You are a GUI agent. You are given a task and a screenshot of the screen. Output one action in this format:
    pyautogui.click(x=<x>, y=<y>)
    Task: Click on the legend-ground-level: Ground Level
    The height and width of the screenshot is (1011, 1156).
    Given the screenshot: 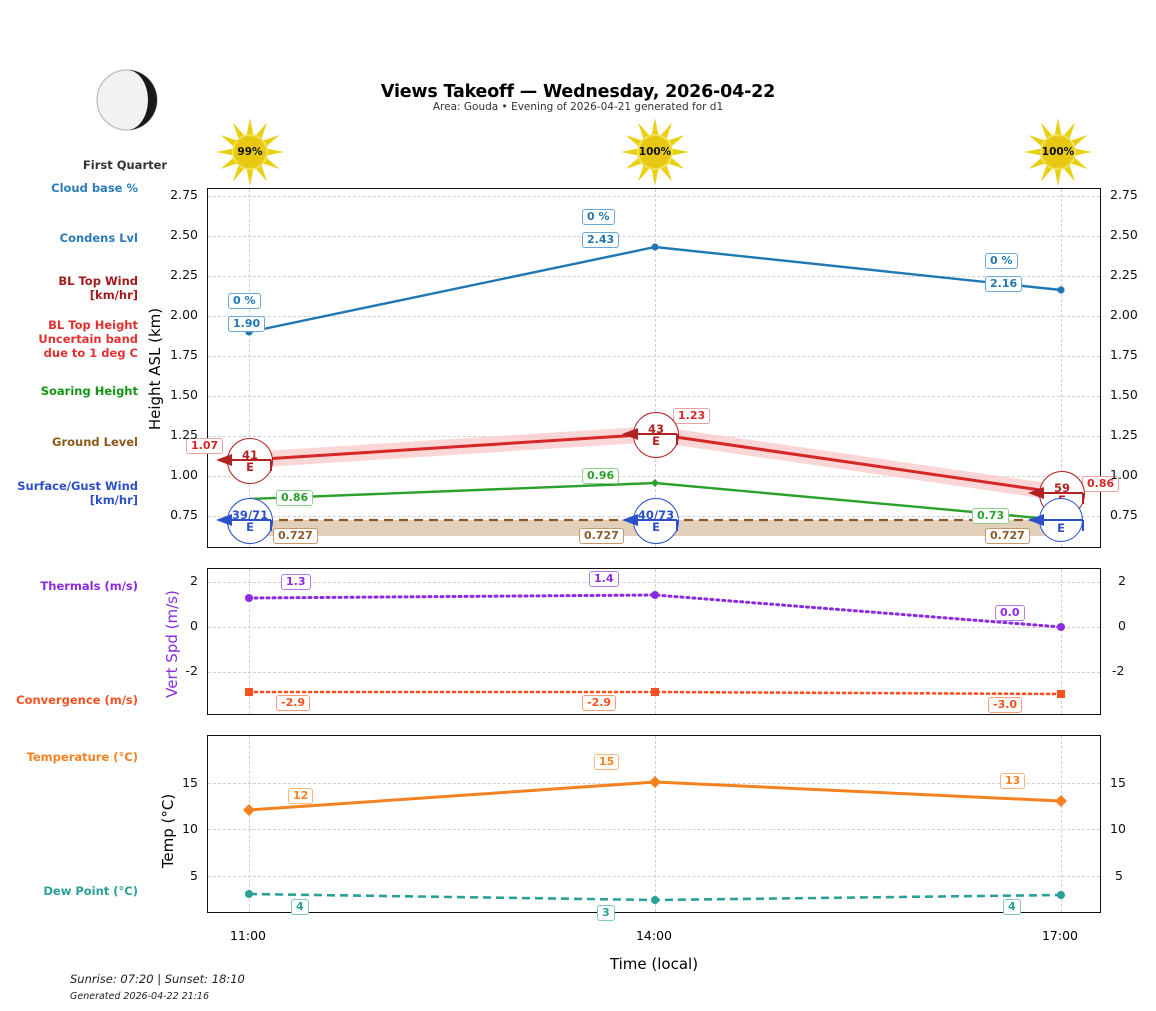 What is the action you would take?
    pyautogui.click(x=95, y=442)
    